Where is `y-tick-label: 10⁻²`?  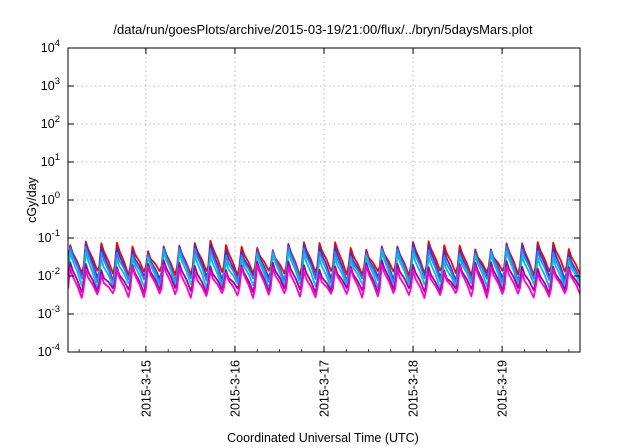 y-tick-label: 10⁻² is located at coordinates (49, 274).